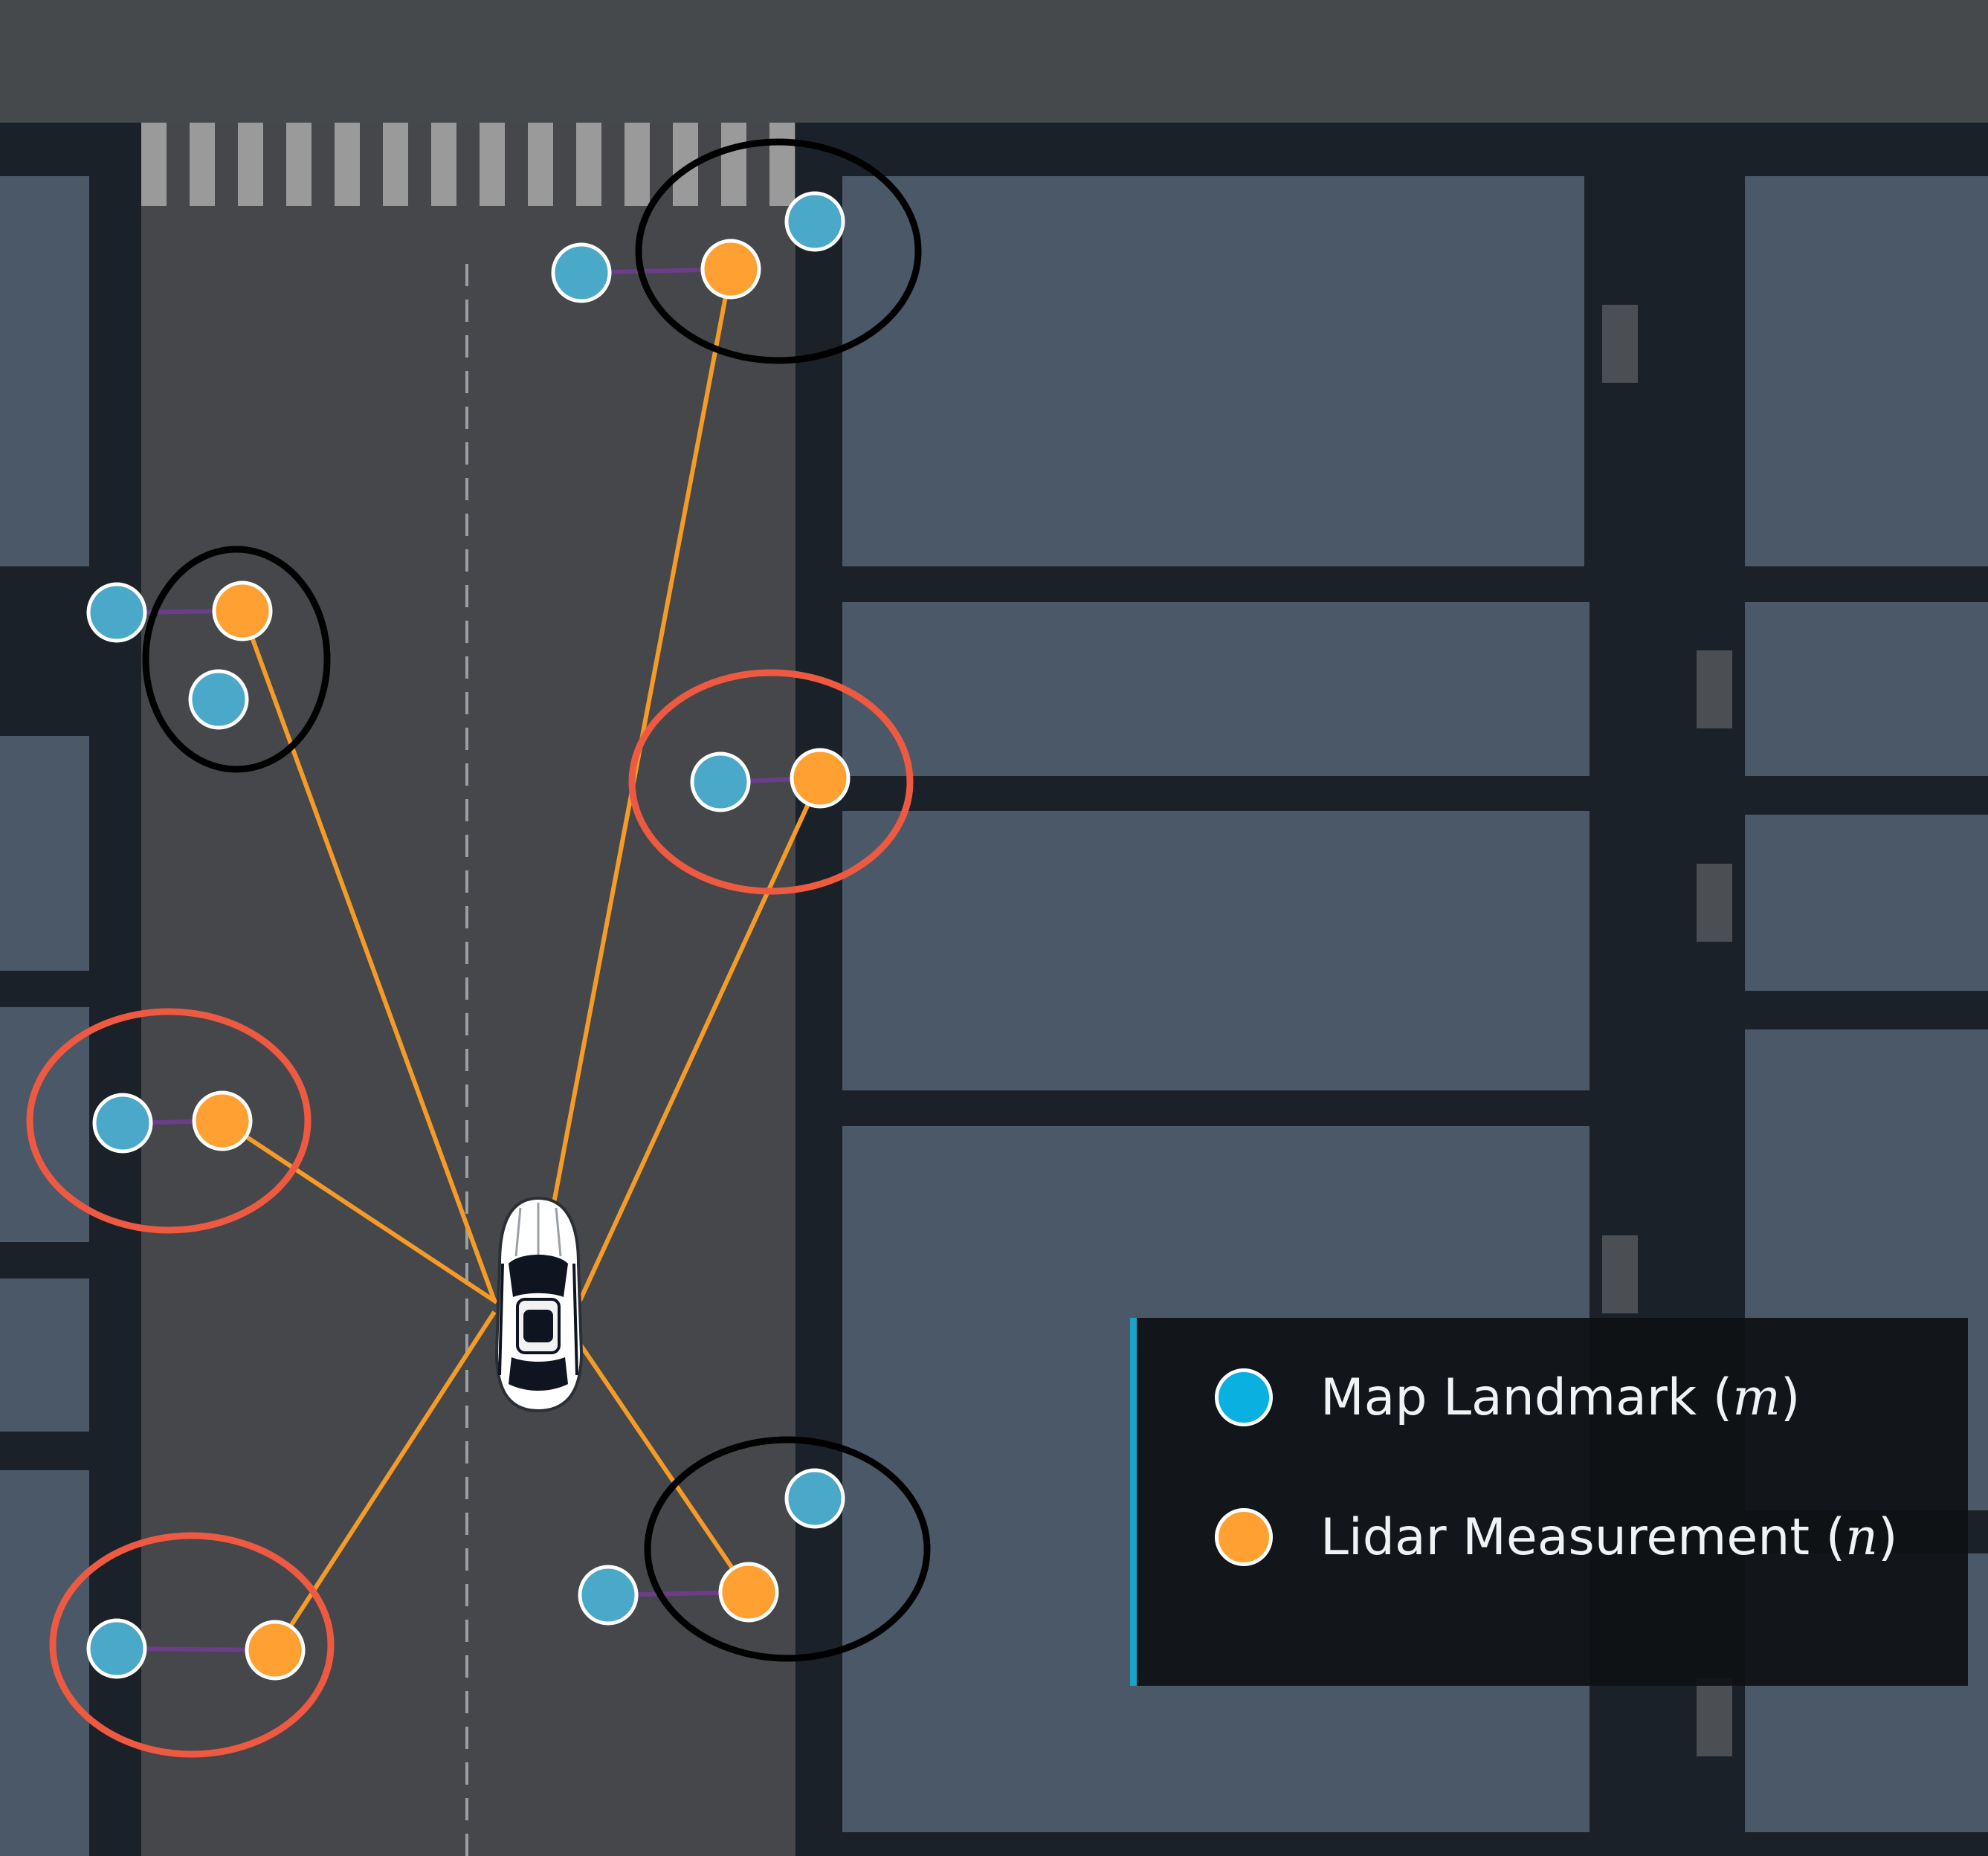  Describe the element at coordinates (538, 1230) in the screenshot. I see `car-hood-lines` at that location.